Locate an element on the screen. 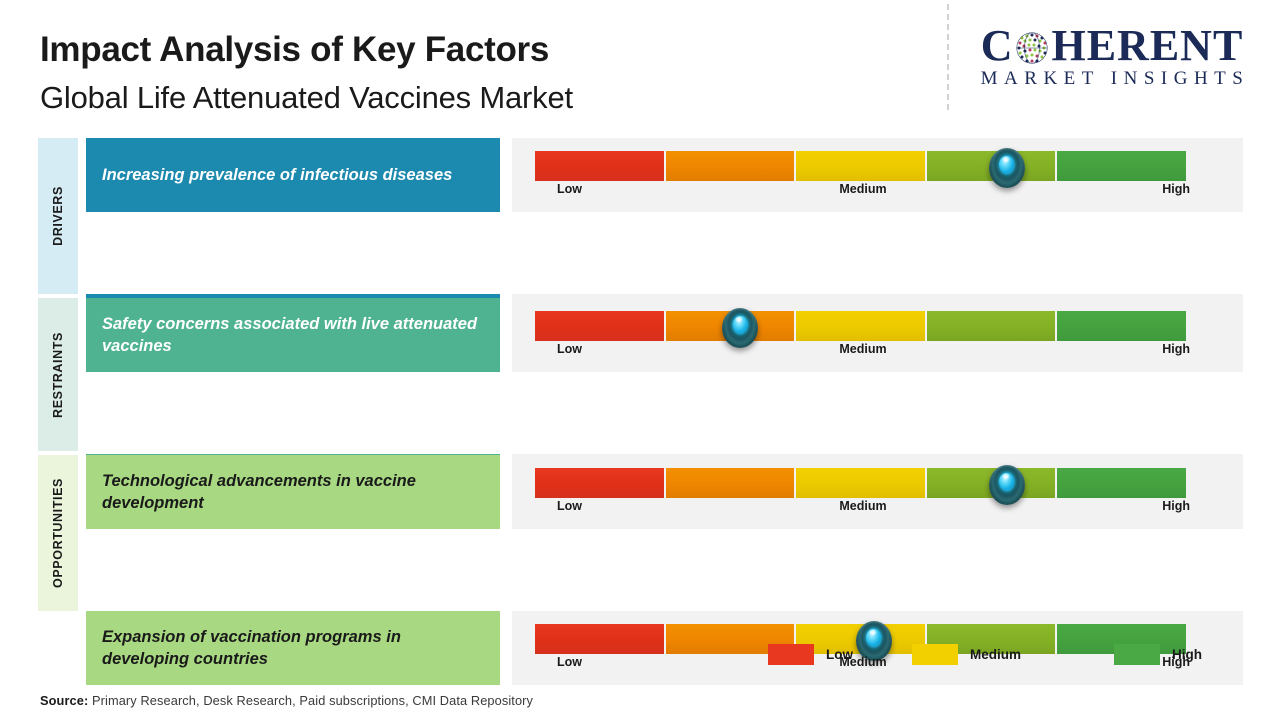  logo-letter-c: C is located at coordinates (997, 45).